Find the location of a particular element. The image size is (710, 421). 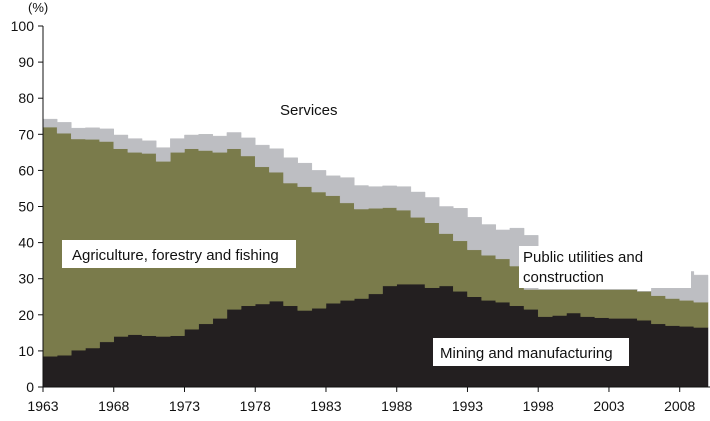

x-tick-label: 1978 is located at coordinates (255, 406).